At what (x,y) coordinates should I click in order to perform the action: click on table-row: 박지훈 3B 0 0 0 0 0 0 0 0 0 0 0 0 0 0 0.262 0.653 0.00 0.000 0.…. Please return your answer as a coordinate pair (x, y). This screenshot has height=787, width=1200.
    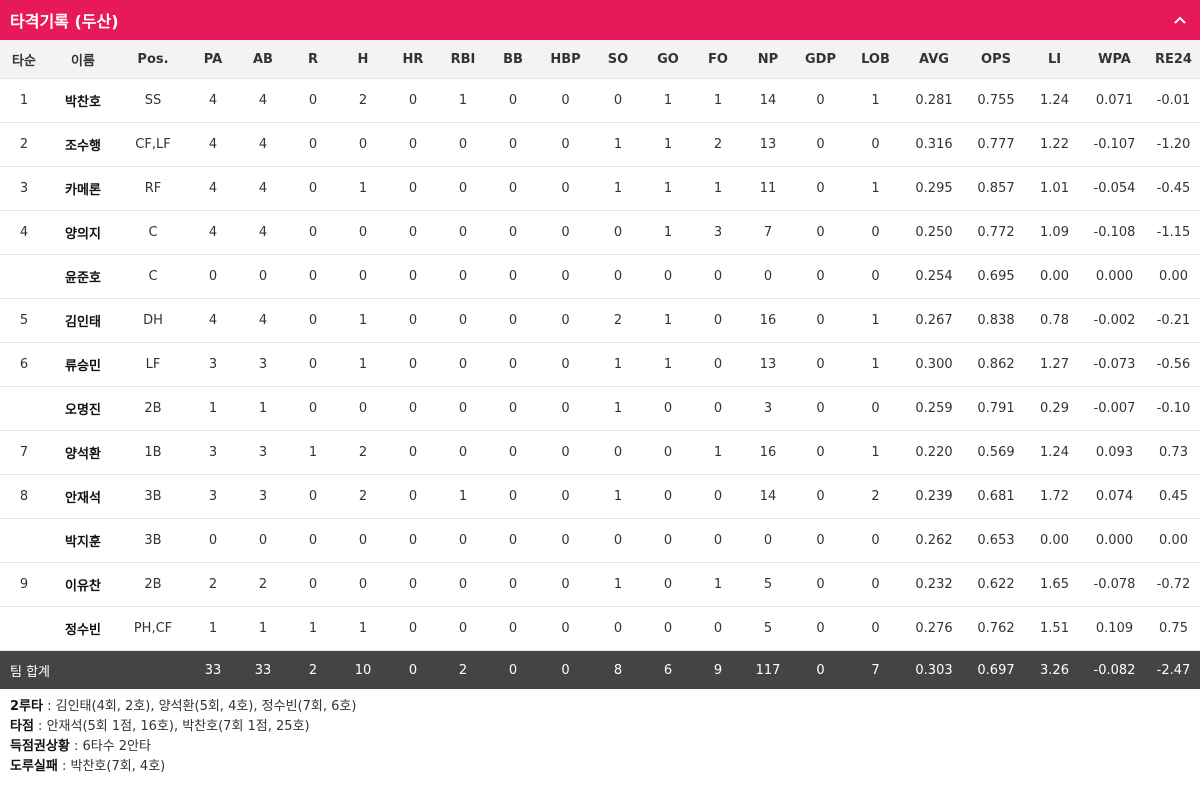
    Looking at the image, I should click on (600, 540).